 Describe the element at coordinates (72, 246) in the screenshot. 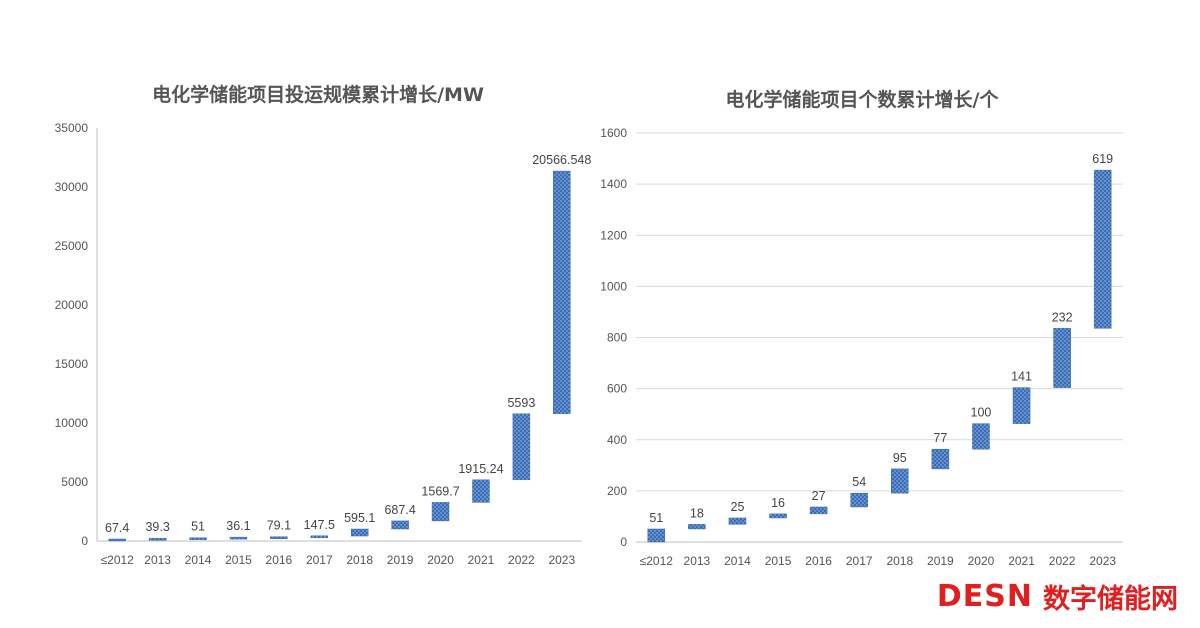

I see `y-tick-label: 25000` at that location.